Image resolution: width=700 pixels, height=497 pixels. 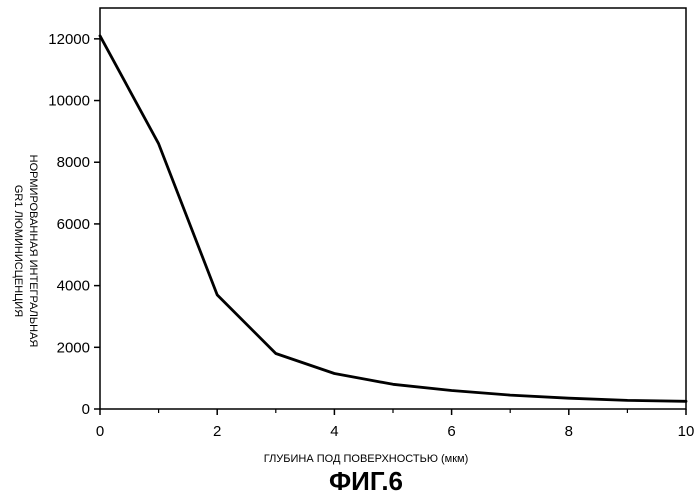 I want to click on y-tick-label: 4000, so click(x=73, y=286).